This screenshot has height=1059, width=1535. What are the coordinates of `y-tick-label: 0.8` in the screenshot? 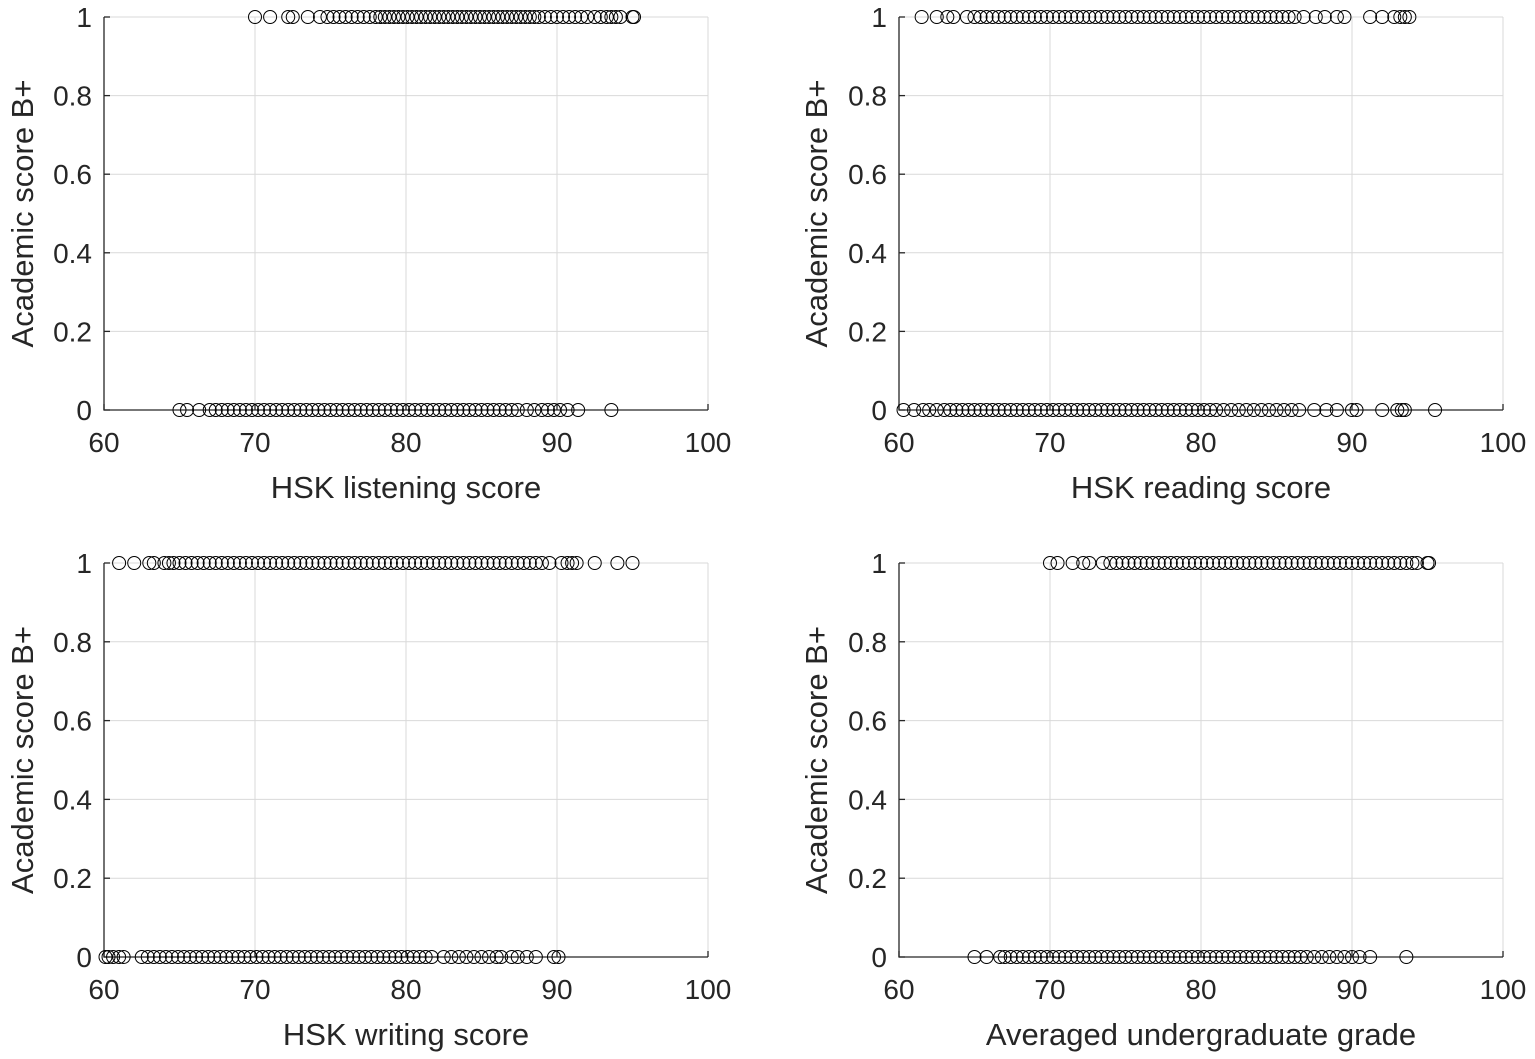 It's located at (867, 642).